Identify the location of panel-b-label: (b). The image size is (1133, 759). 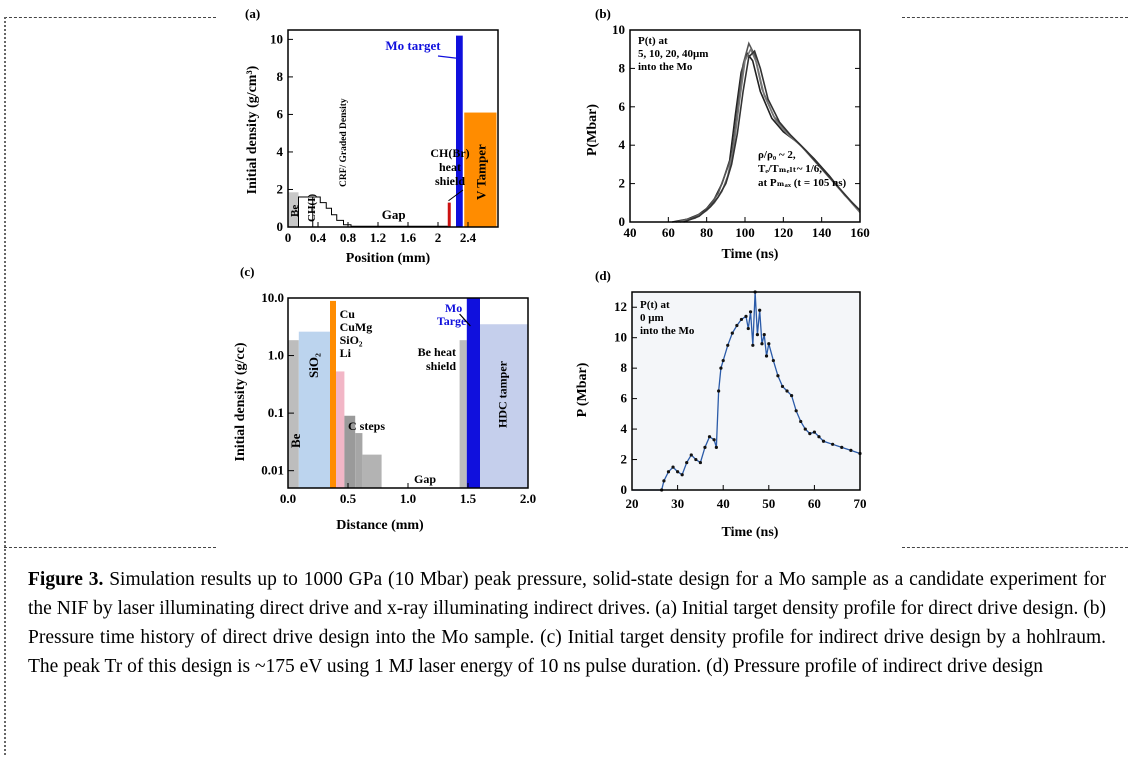
(603, 13).